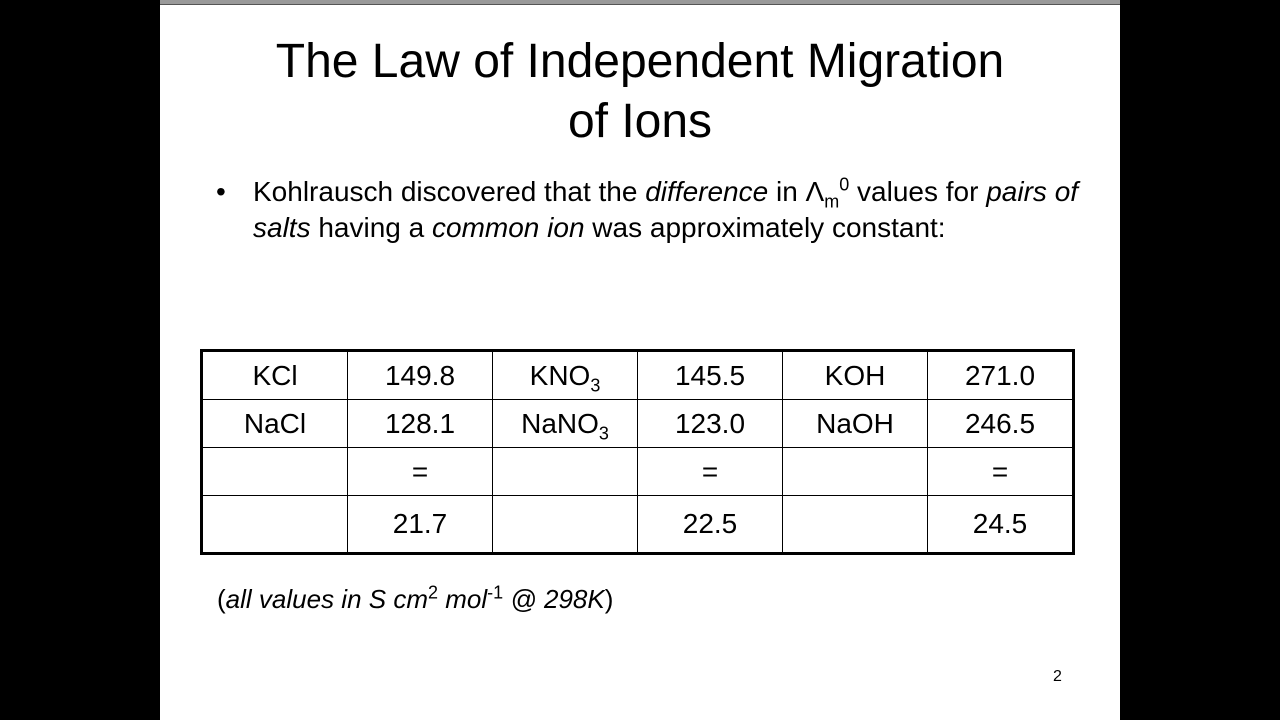 This screenshot has height=720, width=1280. I want to click on units-footnote: (all values in S cm2 mol-1 @ 298K), so click(415, 598).